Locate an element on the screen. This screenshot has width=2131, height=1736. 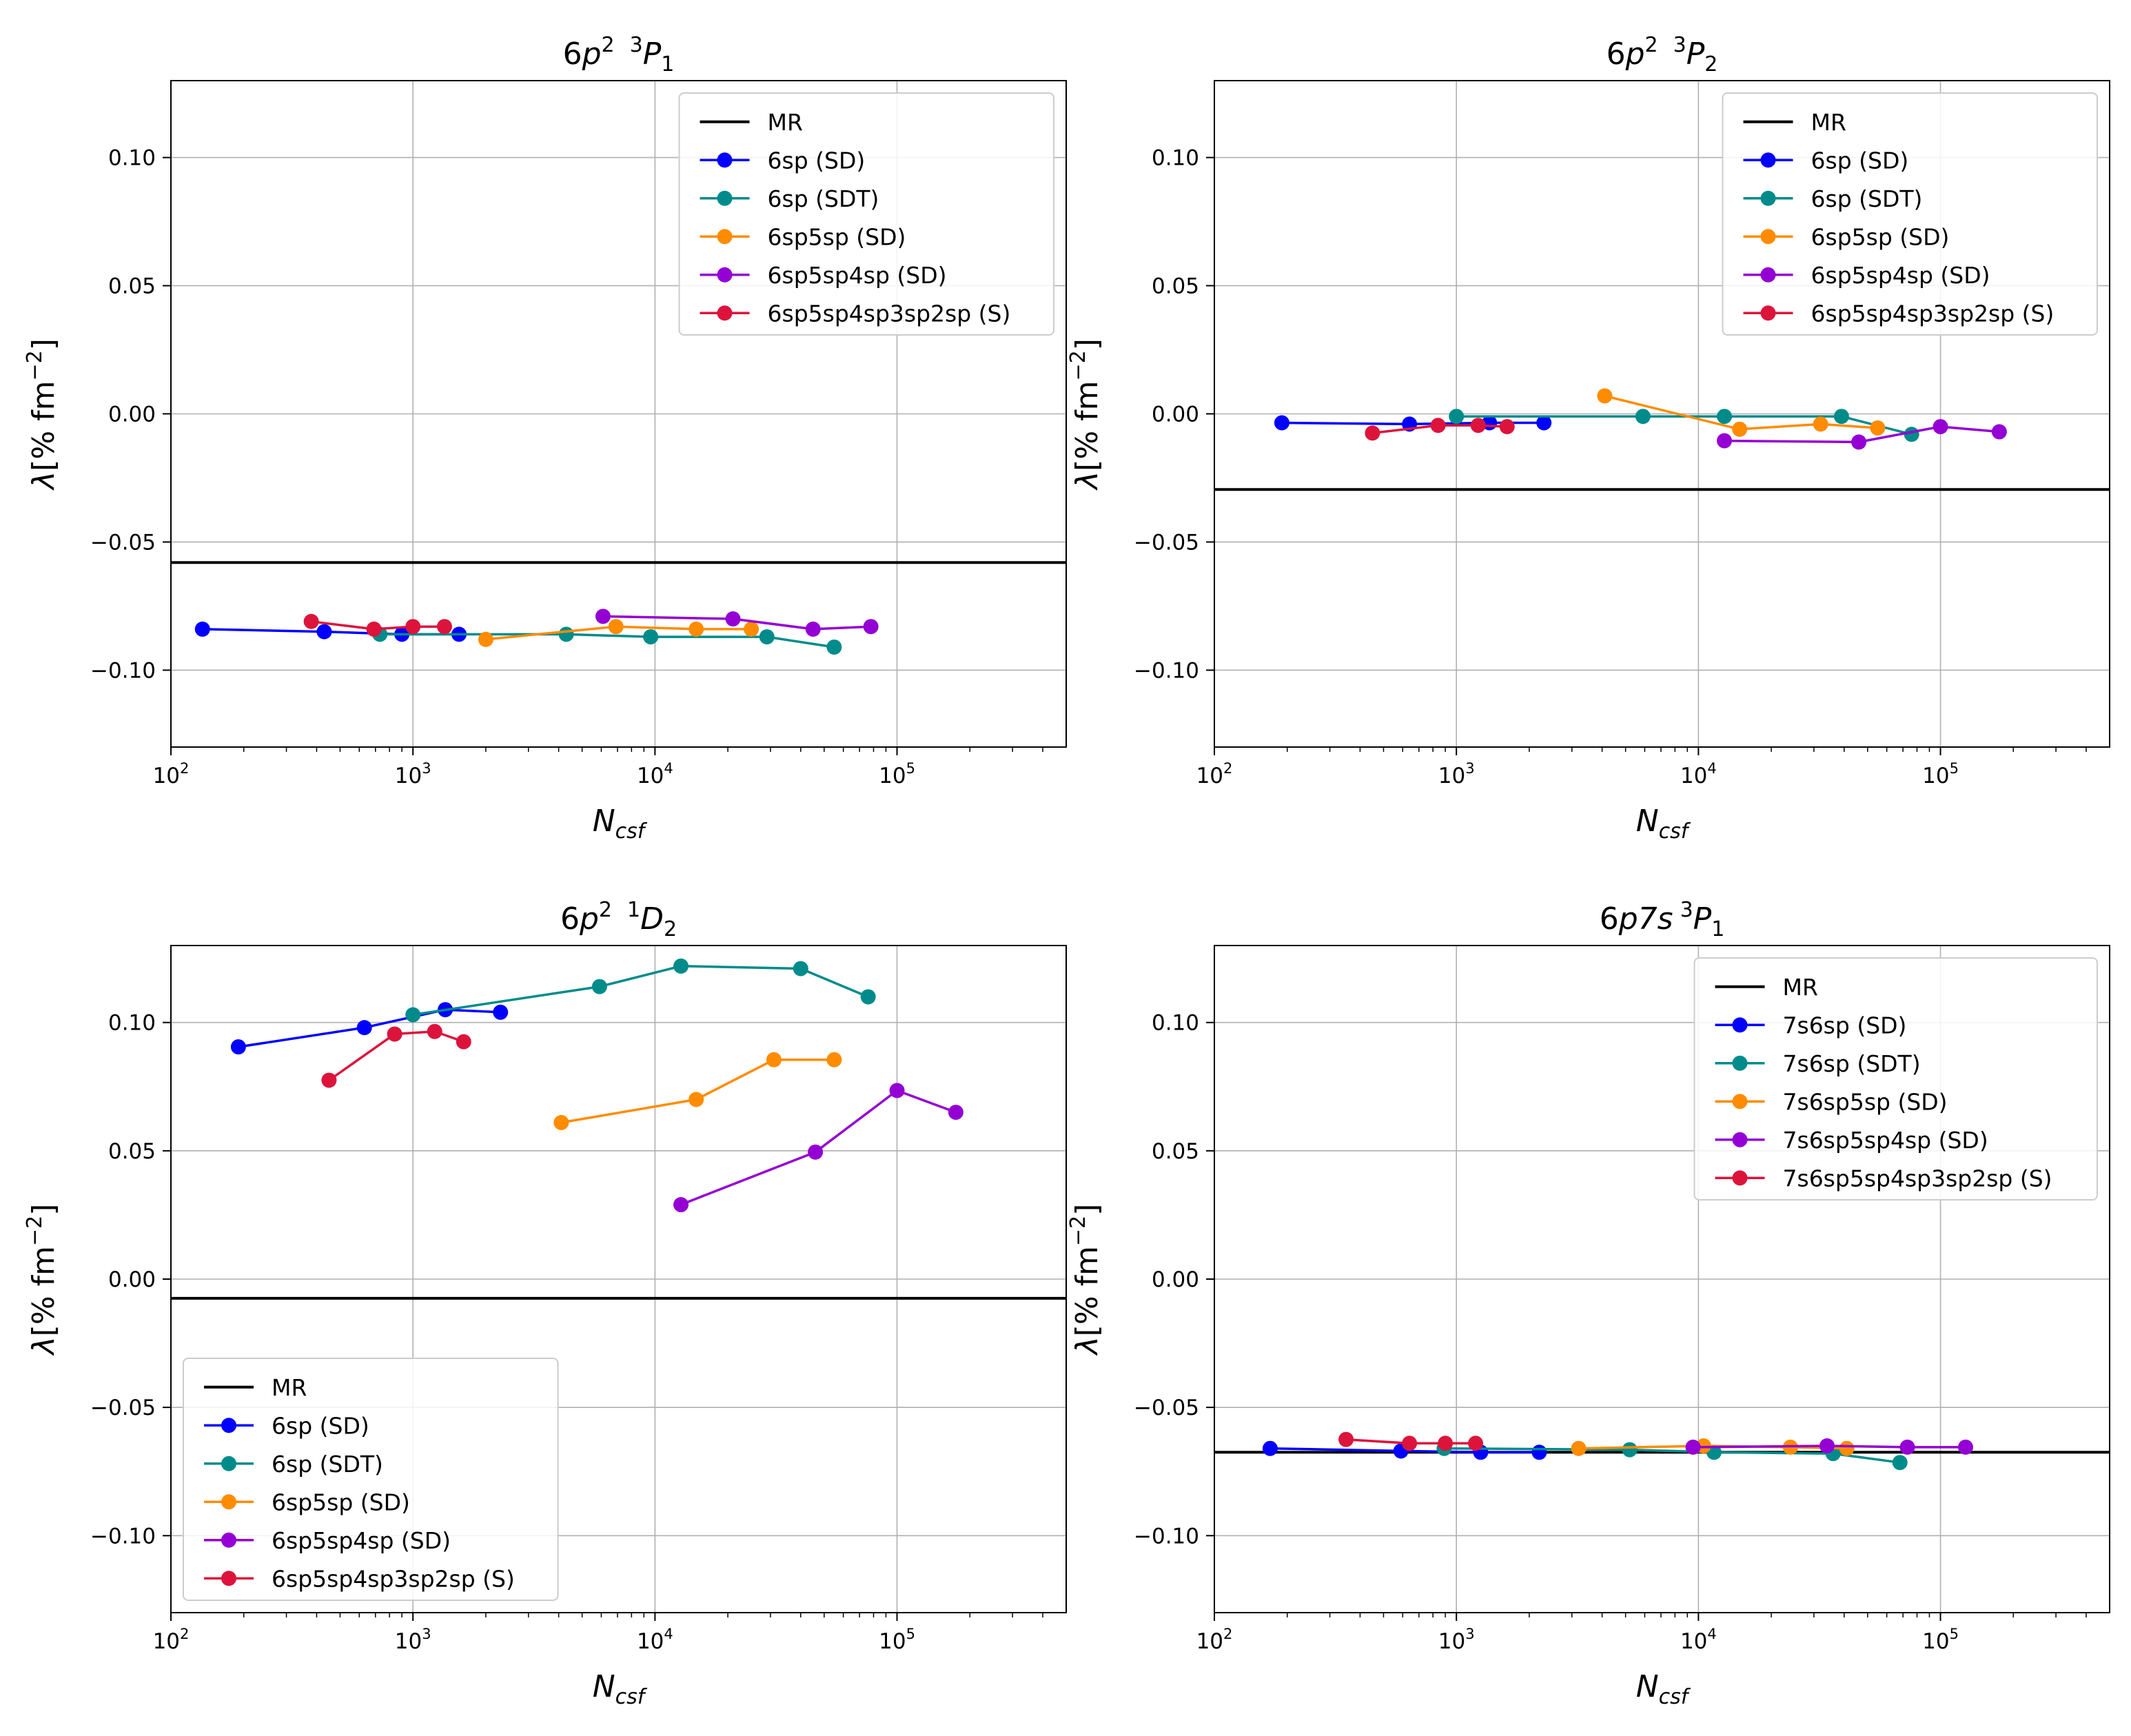
legend-item: 7s6sp (SD) is located at coordinates (1810, 1025).